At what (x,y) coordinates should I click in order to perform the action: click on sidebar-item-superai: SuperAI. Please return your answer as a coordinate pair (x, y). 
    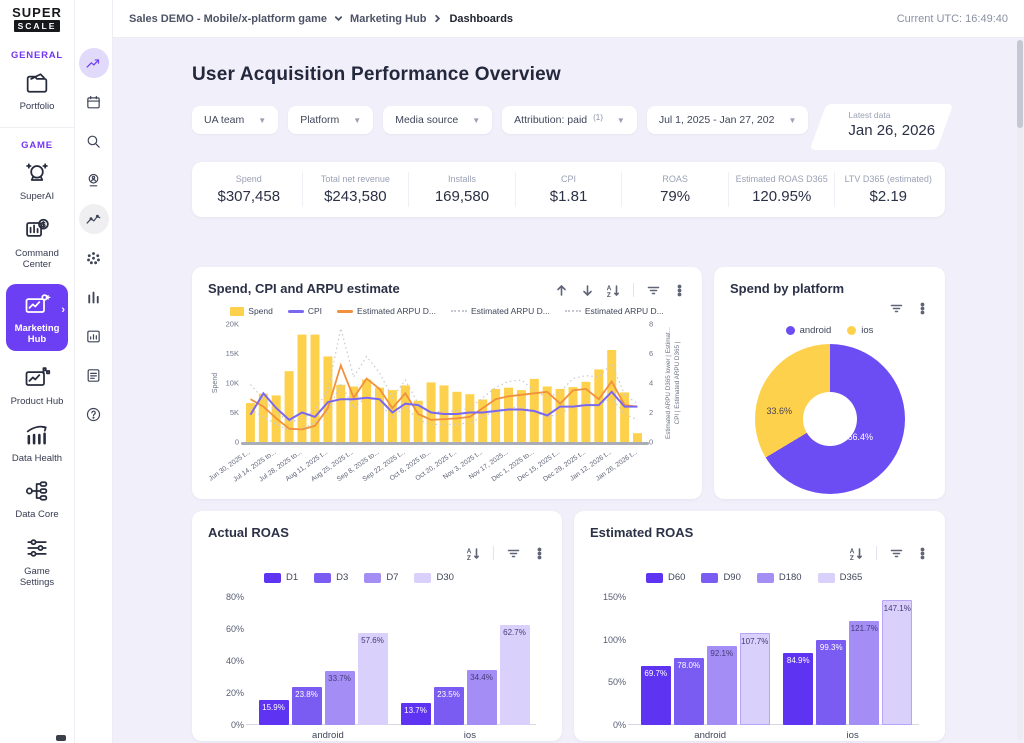
    Looking at the image, I should click on (37, 180).